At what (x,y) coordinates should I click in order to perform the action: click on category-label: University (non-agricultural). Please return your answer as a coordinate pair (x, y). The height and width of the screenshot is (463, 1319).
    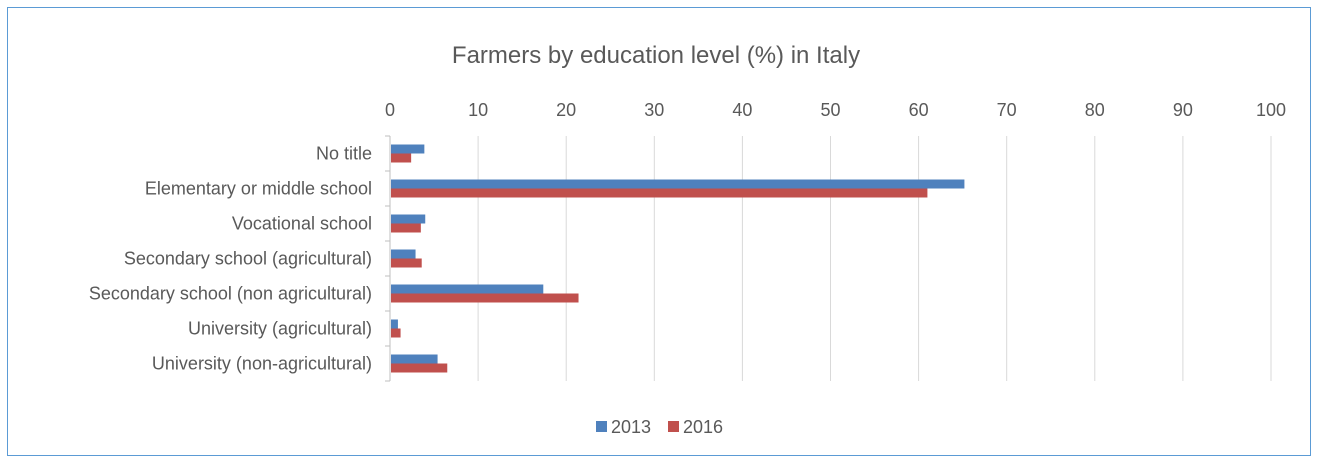
    Looking at the image, I should click on (262, 364).